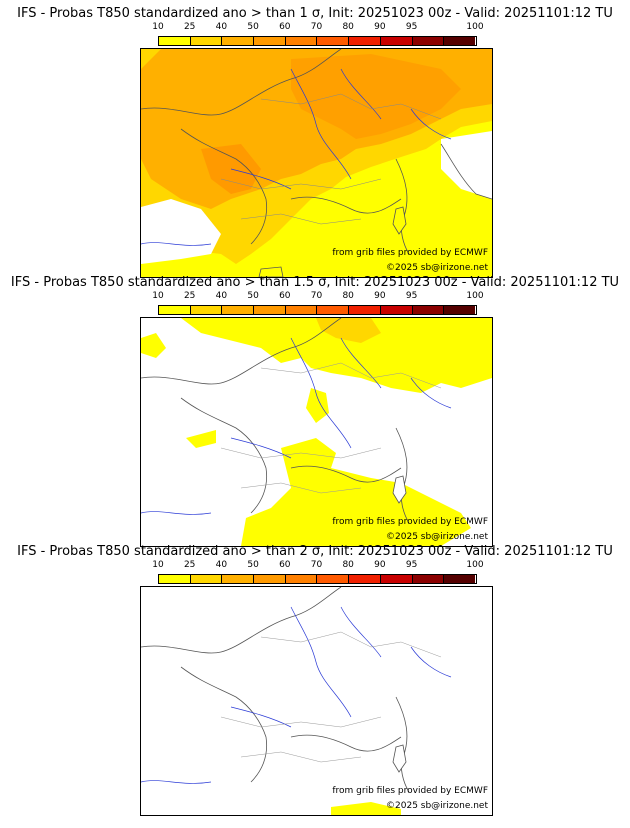 Image resolution: width=630 pixels, height=828 pixels. Describe the element at coordinates (376, 96) in the screenshot. I see `prob-field-darkorange` at that location.